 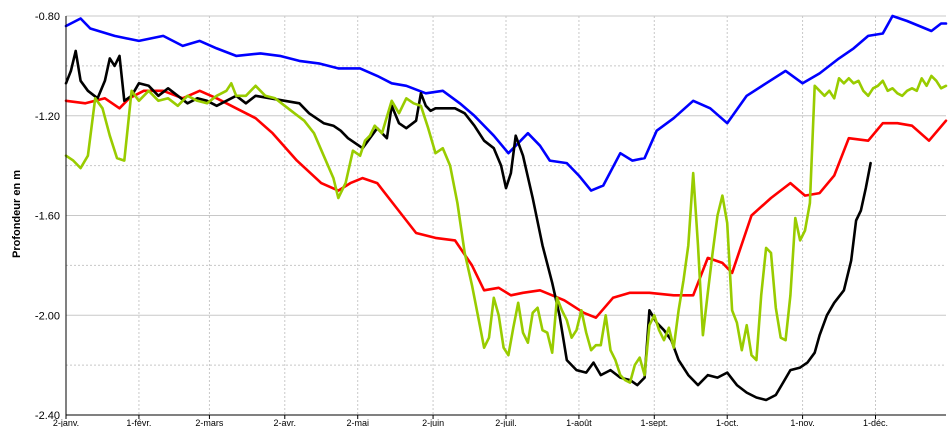 I want to click on x-tick-label: 1-août, so click(x=579, y=422).